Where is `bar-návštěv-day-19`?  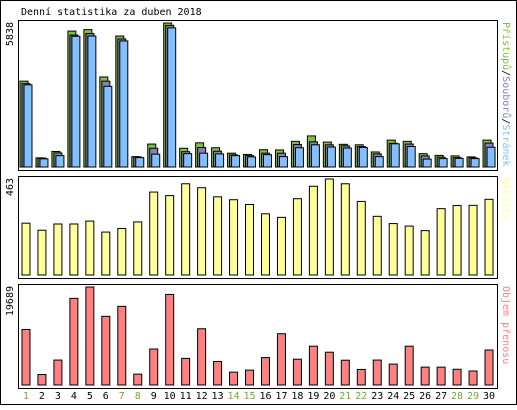 bar-návštěv-day-19 is located at coordinates (313, 230).